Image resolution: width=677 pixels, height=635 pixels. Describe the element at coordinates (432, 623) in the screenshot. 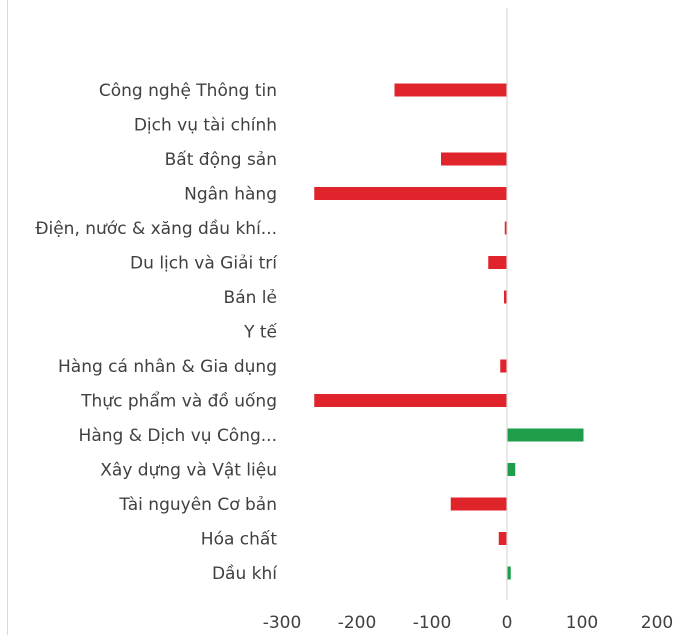

I see `x-tick-label: -100` at that location.